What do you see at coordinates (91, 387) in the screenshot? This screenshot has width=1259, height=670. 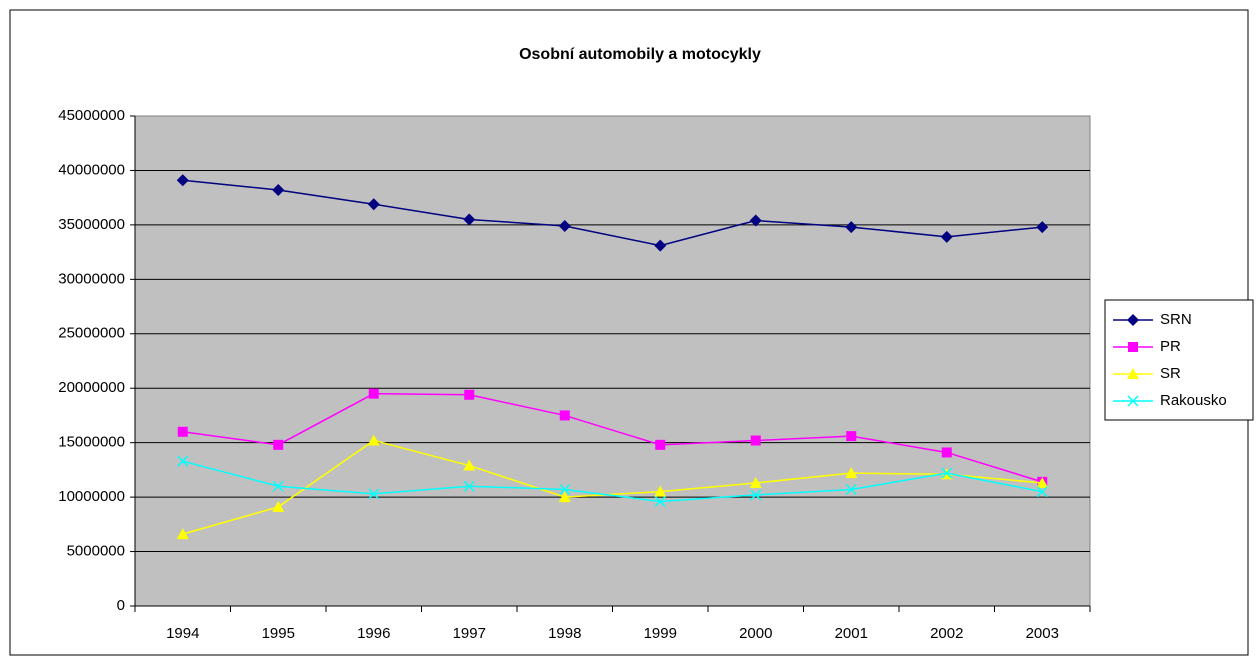 I see `y-tick-label: 20000000` at bounding box center [91, 387].